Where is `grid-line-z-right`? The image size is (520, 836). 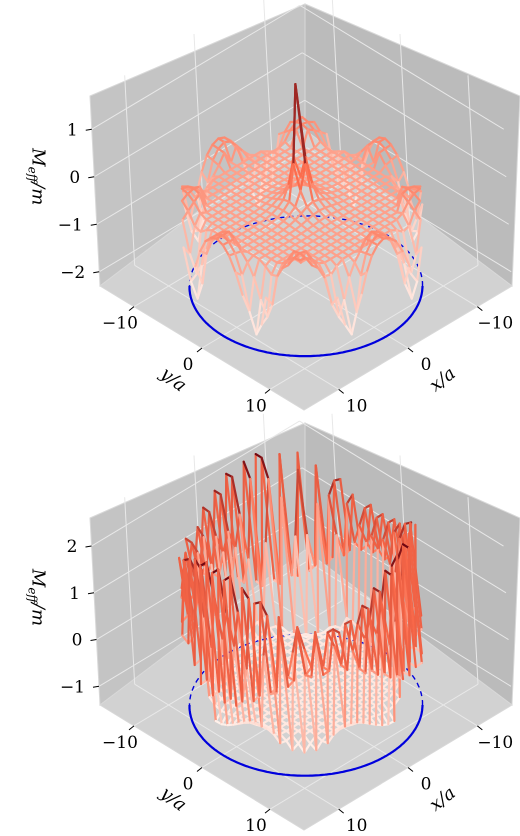 grid-line-z-right is located at coordinates (402, 67).